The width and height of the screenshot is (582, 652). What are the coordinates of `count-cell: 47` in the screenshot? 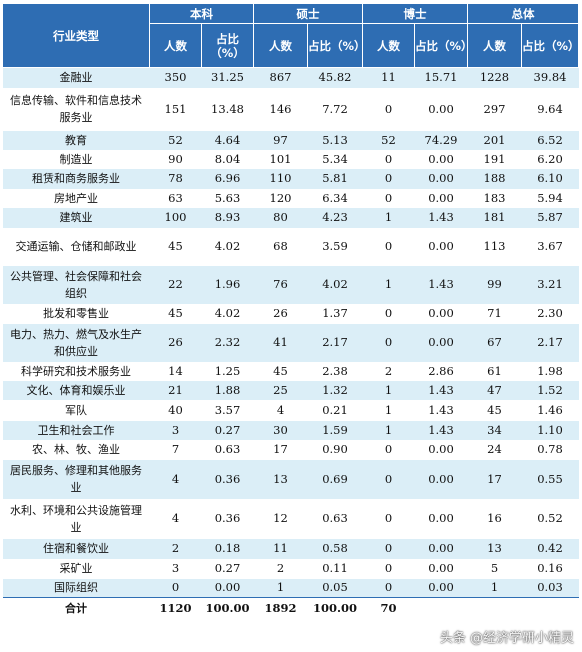 It's located at (494, 390).